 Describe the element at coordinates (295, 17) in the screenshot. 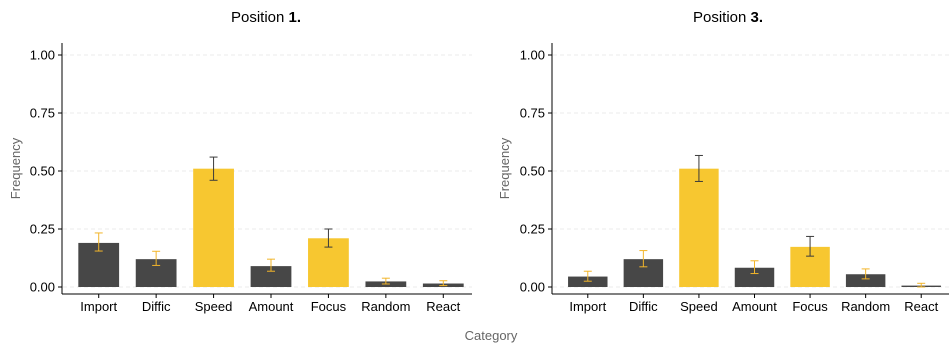

I see `title-number: 1.` at that location.